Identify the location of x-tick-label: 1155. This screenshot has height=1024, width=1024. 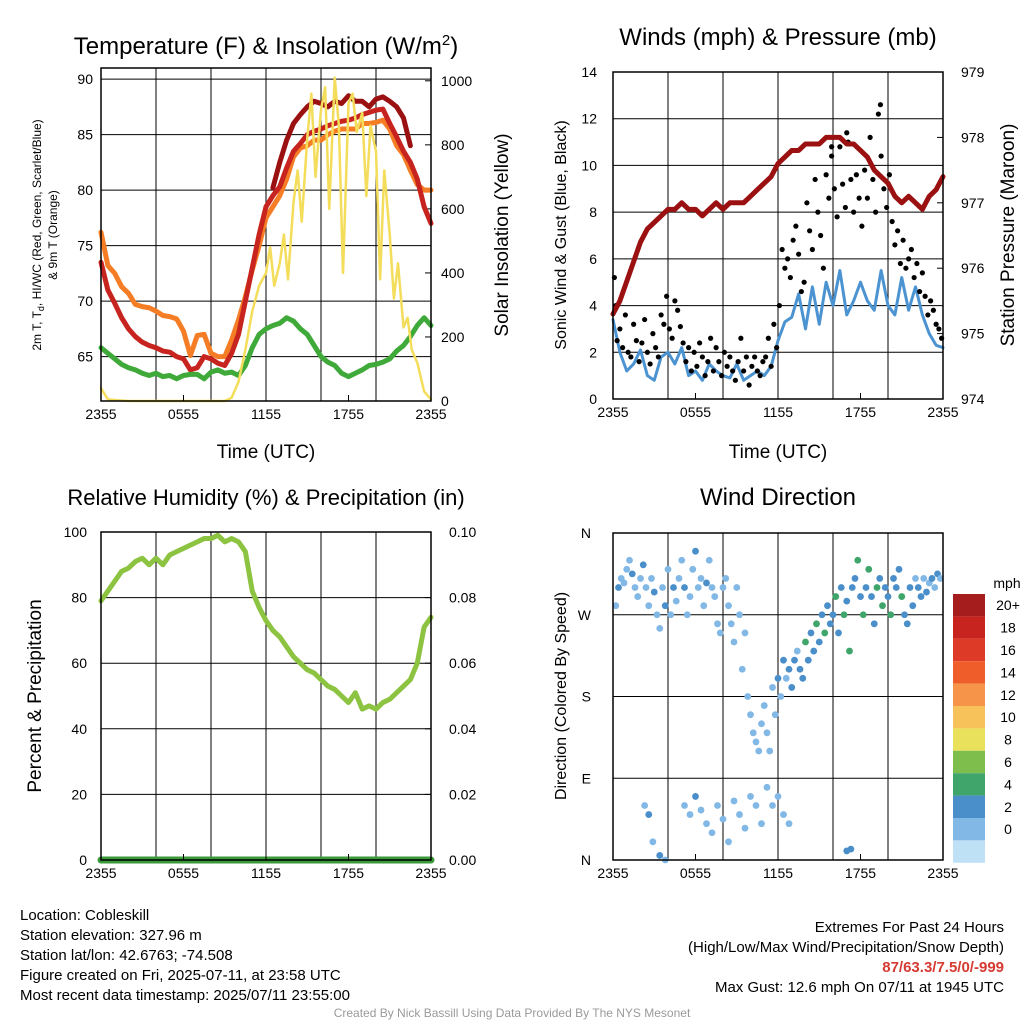
(778, 412).